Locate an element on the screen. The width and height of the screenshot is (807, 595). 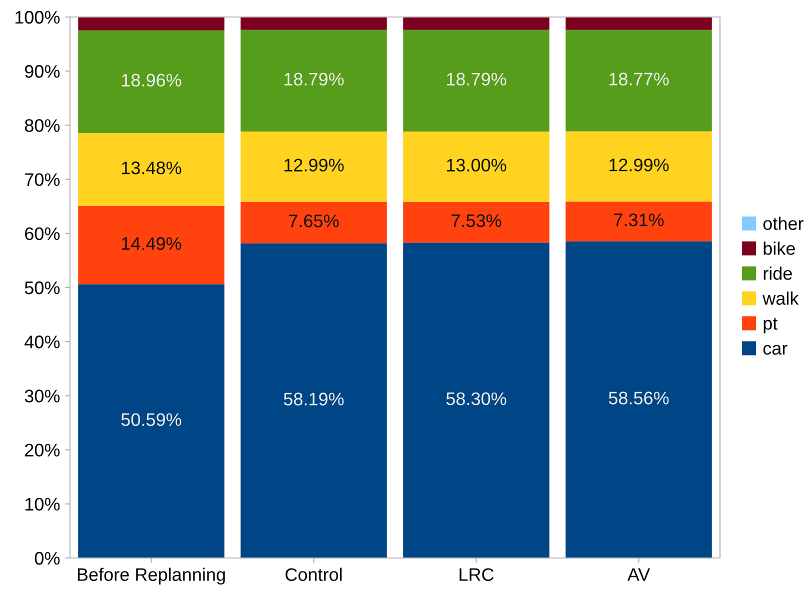
y-tick-label: 50% is located at coordinates (42, 287).